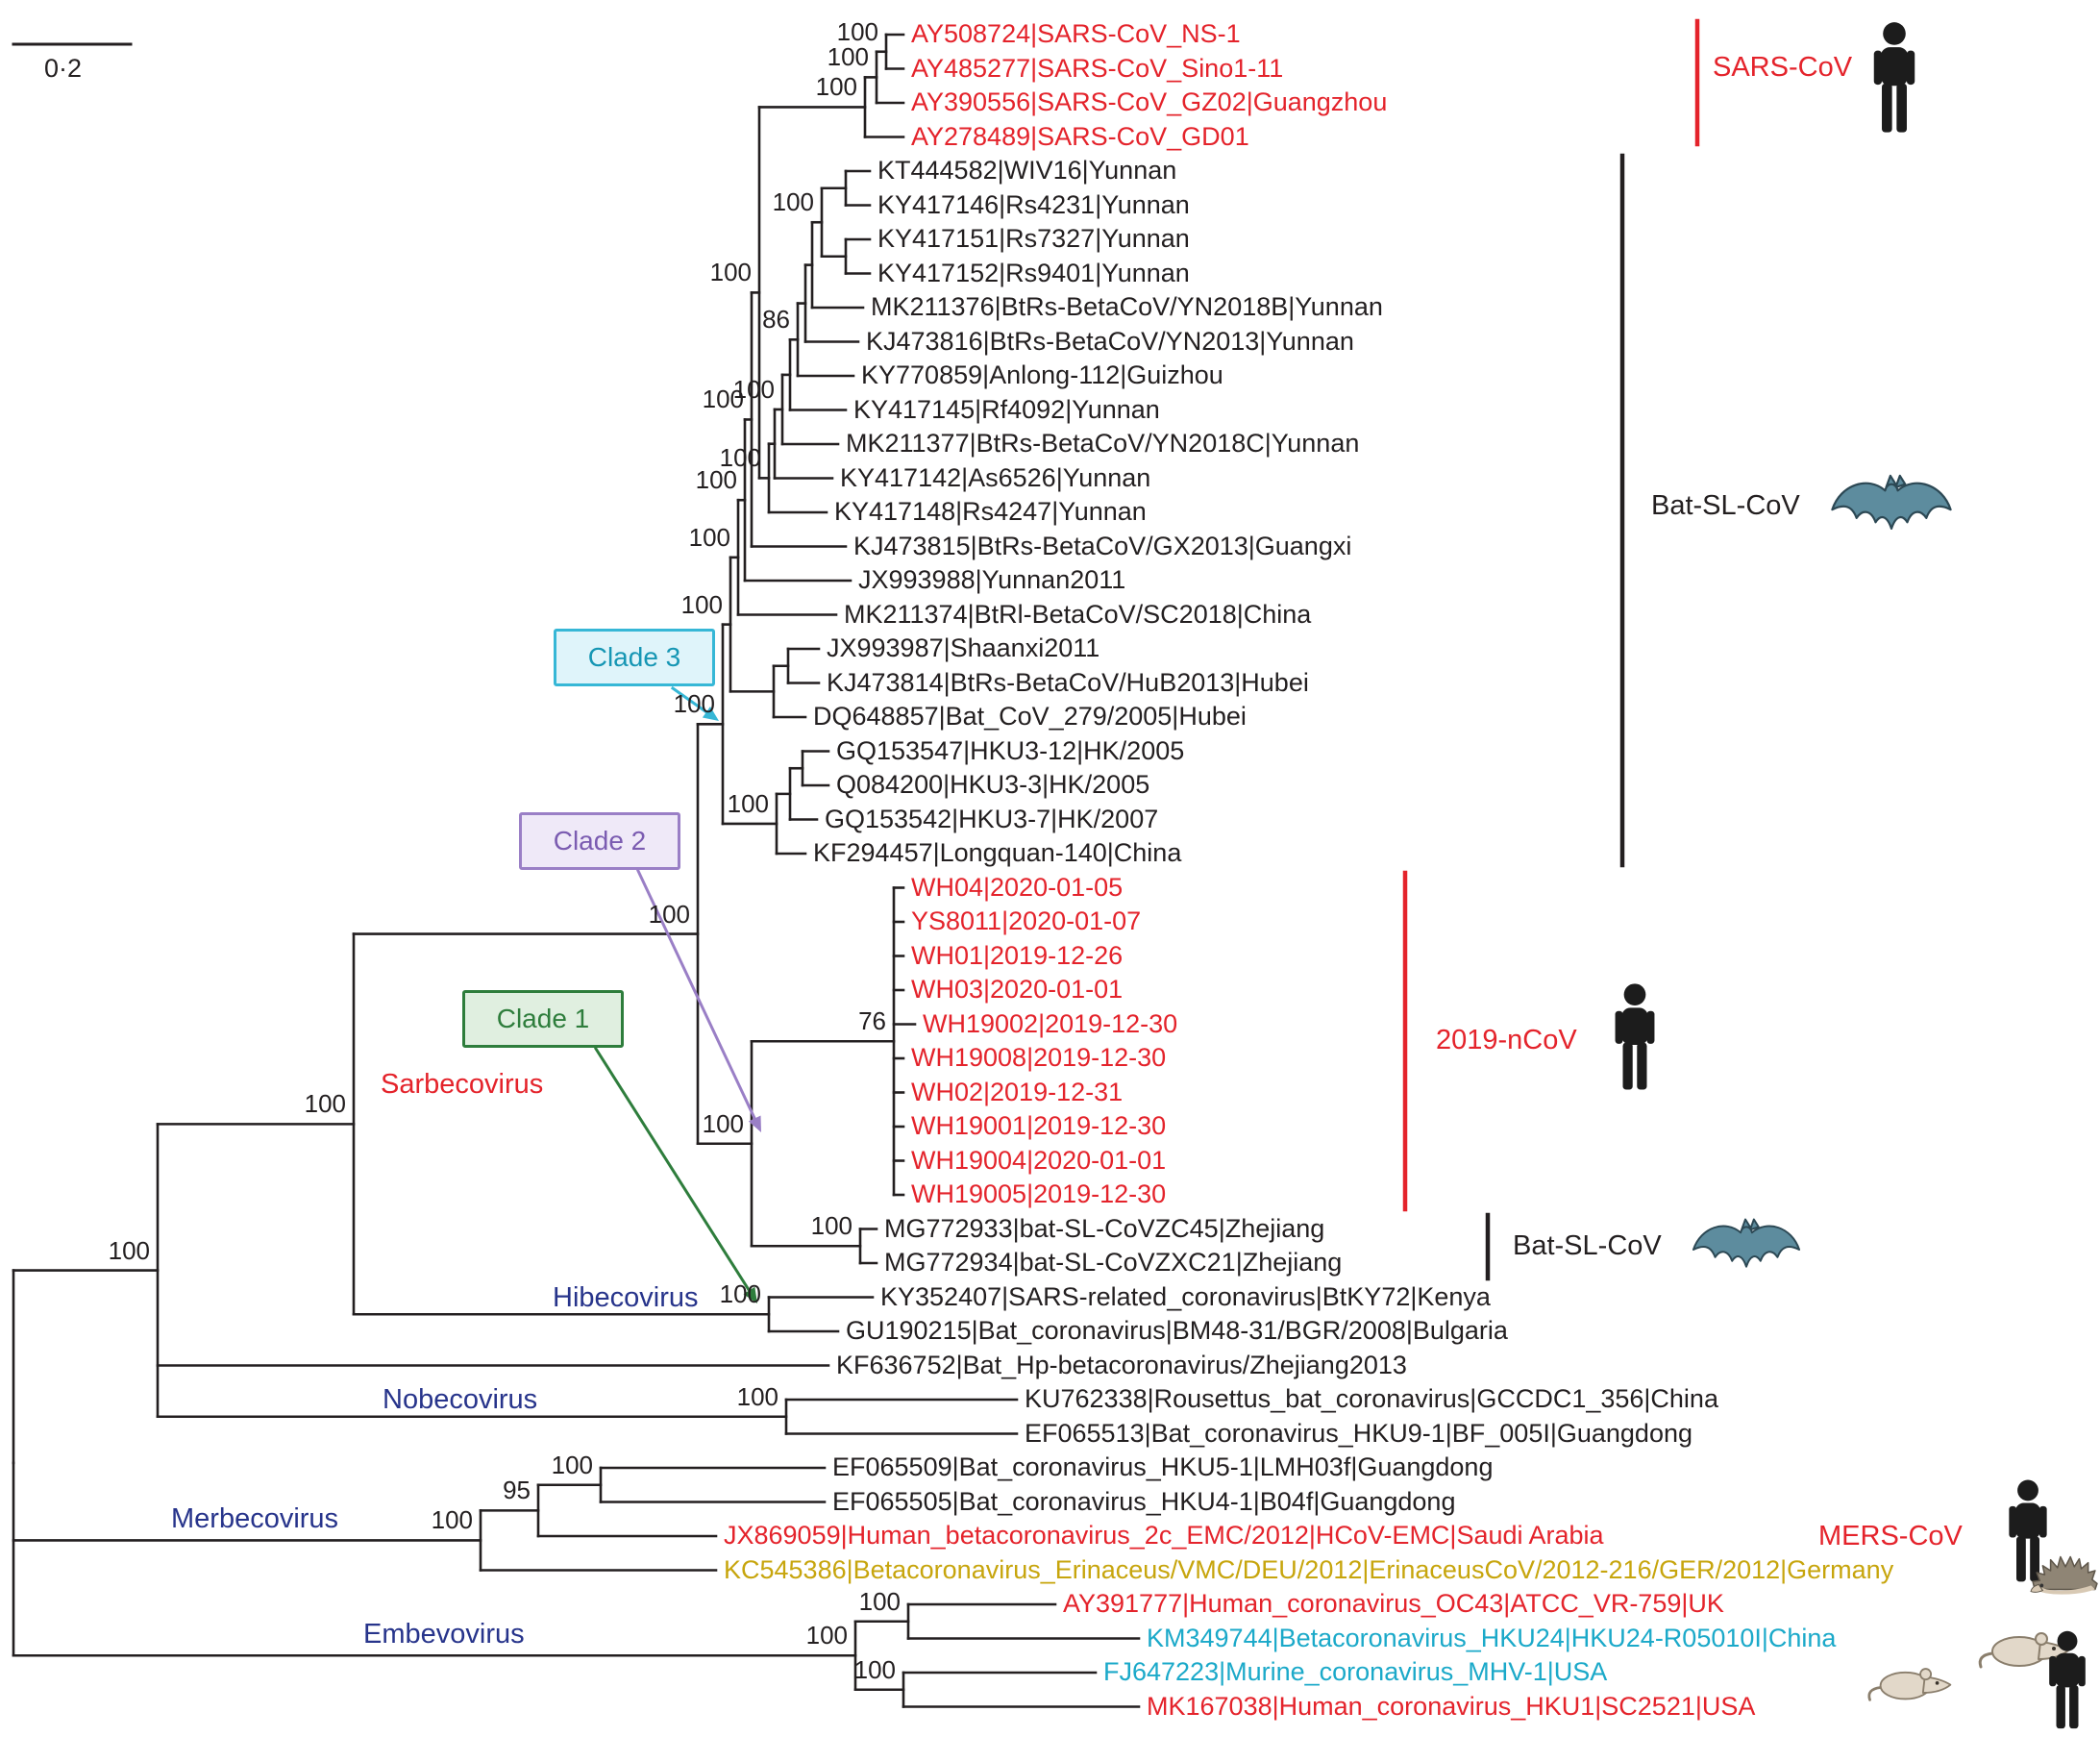  I want to click on taxon-label: WH19001|2019-12-30, so click(1039, 1126).